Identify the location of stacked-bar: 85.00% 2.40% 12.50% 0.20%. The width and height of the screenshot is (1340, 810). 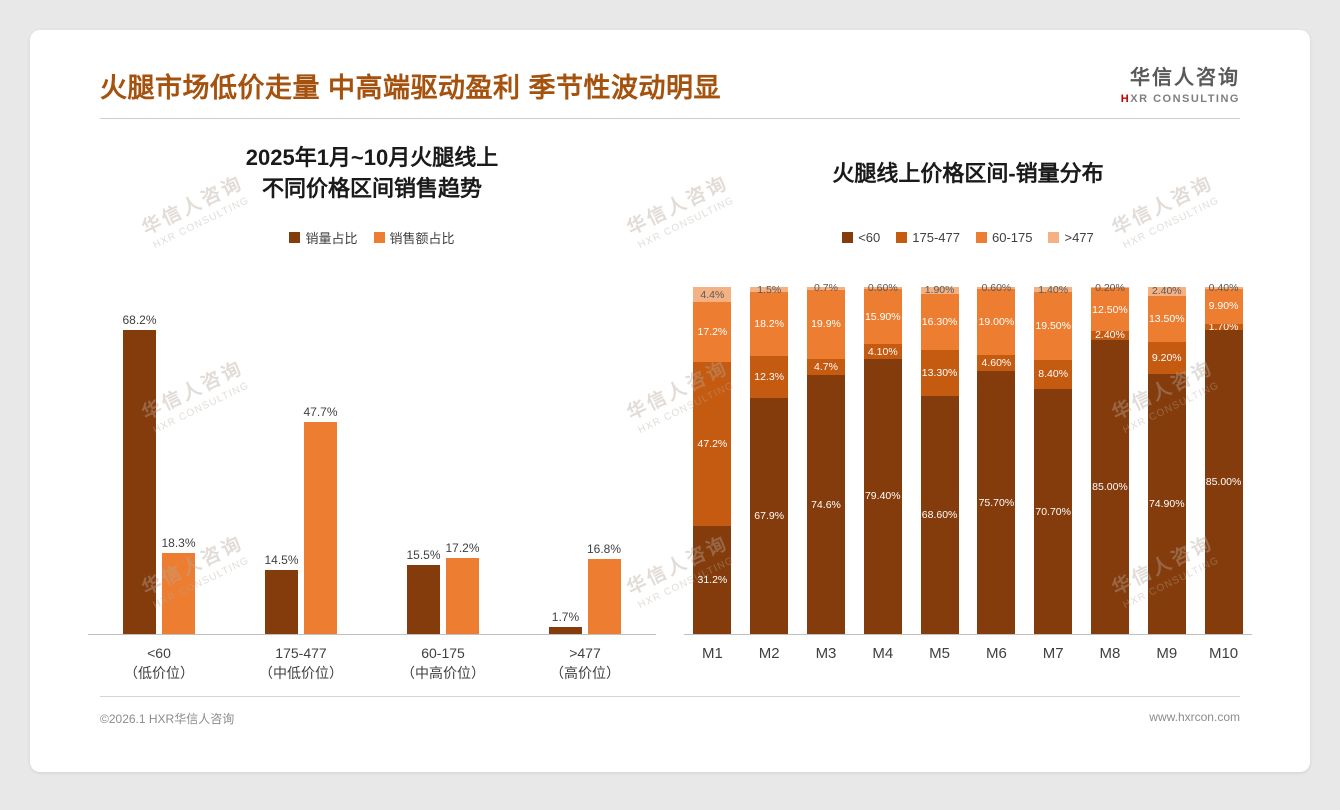
(1110, 458).